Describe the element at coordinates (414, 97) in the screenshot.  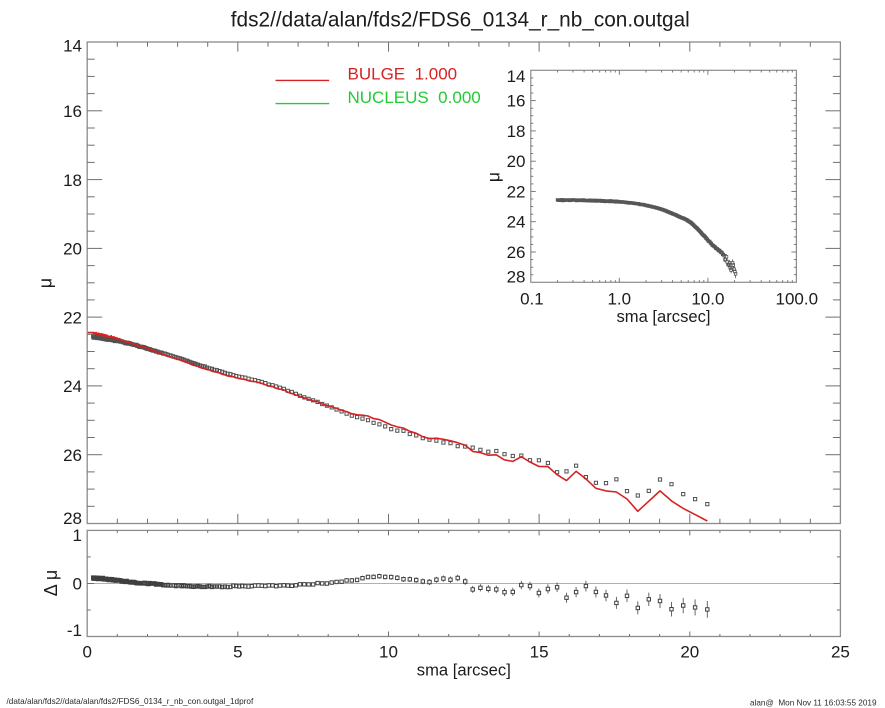
I see `svg-text: NUCLEUS 0.000` at that location.